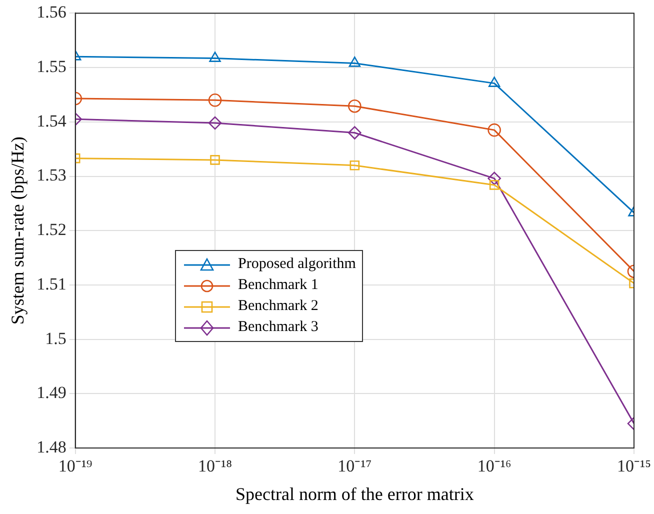 The image size is (654, 514). I want to click on y-tick-label: 1.52, so click(51, 230).